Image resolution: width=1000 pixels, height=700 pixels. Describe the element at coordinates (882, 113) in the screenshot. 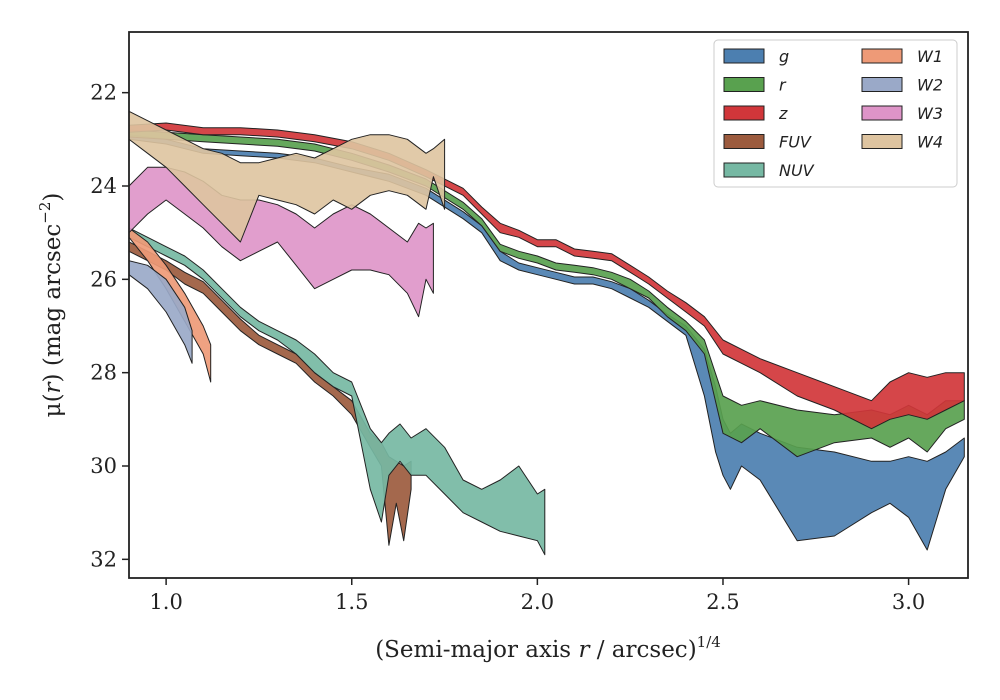

I see `legend-swatch-w3` at that location.